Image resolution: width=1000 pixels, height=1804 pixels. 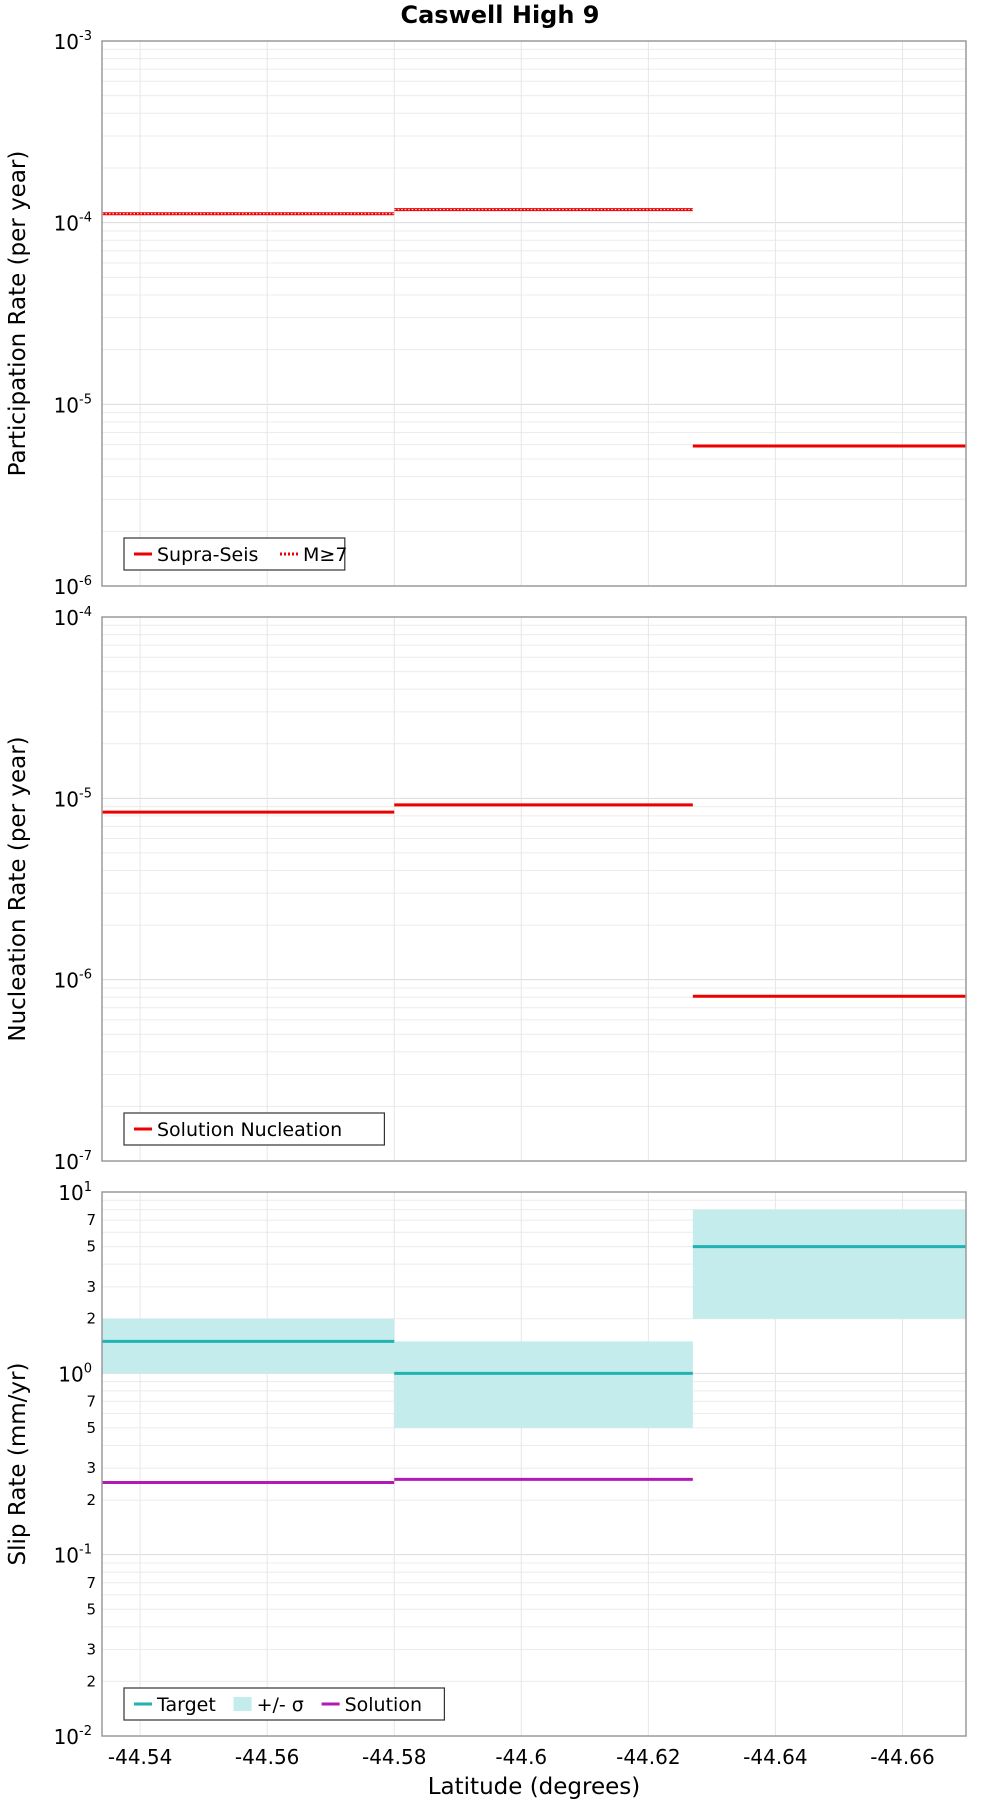 What do you see at coordinates (18, 888) in the screenshot?
I see `y-axis-label: Nucleation Rate (per year)` at bounding box center [18, 888].